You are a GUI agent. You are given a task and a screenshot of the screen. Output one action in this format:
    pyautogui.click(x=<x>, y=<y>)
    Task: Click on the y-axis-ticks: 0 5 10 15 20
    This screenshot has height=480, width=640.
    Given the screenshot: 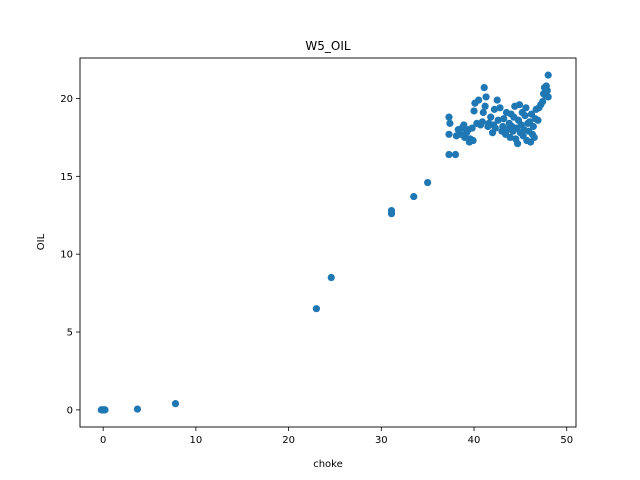 What is the action you would take?
    pyautogui.click(x=70, y=255)
    